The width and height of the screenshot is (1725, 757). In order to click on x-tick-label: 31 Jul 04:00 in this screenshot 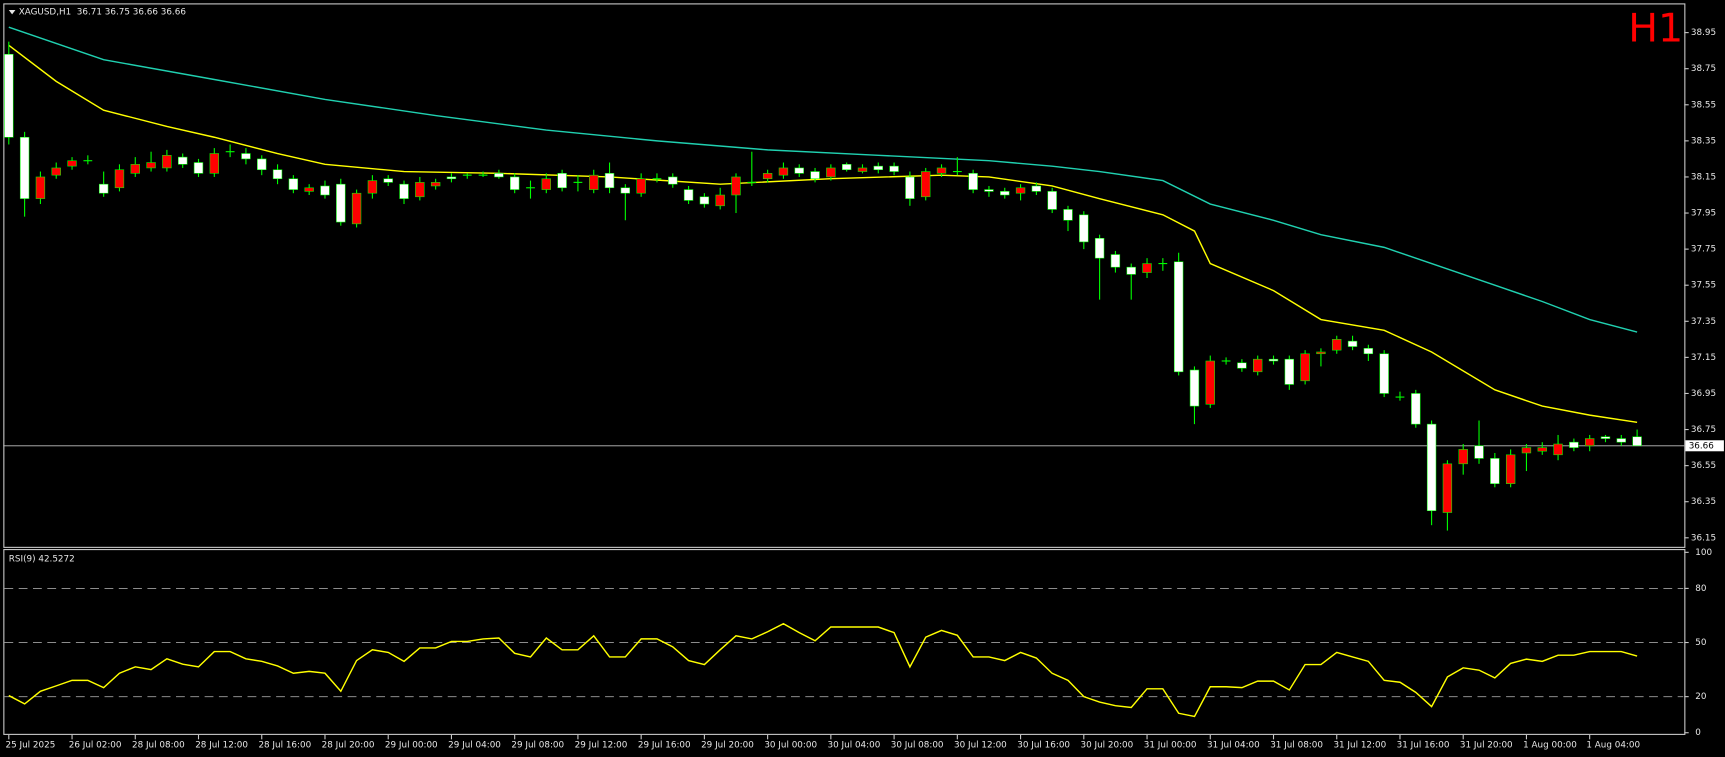, I will do `click(1233, 745)`.